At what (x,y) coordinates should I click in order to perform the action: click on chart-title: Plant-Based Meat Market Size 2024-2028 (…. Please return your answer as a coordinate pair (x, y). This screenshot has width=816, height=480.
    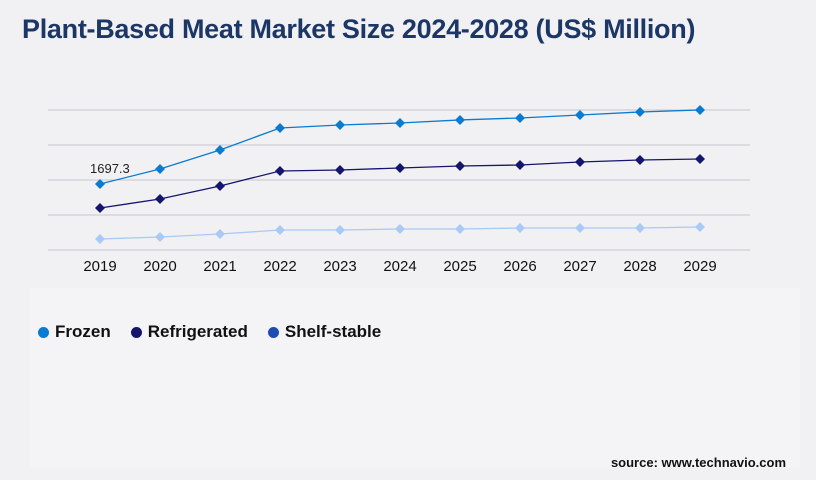
    Looking at the image, I should click on (359, 29).